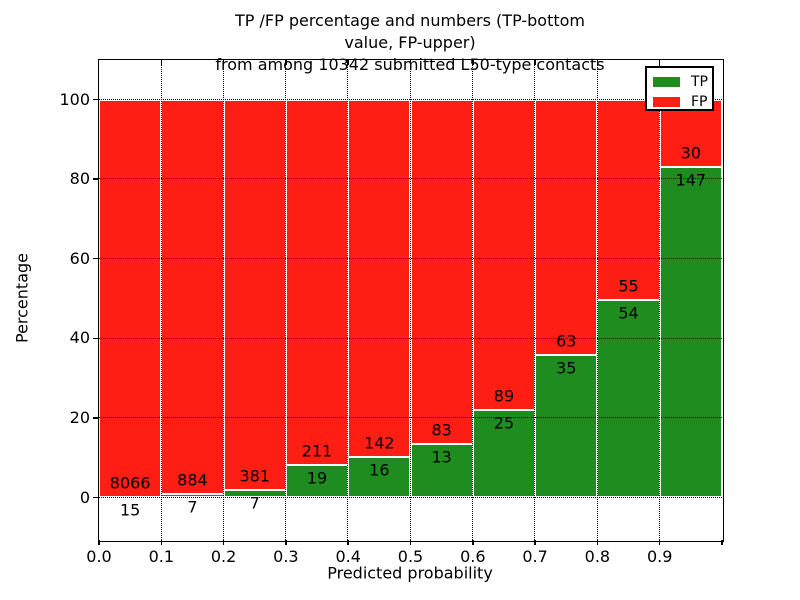 This screenshot has width=800, height=600. What do you see at coordinates (379, 443) in the screenshot?
I see `fp-count-label: 142` at bounding box center [379, 443].